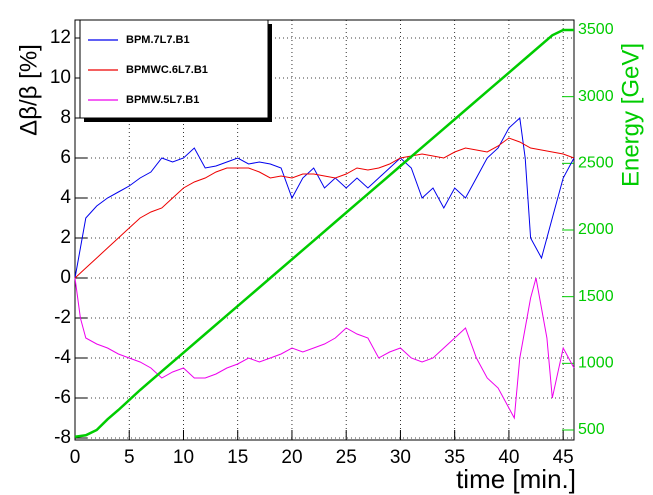 Image resolution: width=653 pixels, height=495 pixels. I want to click on x-tick-label: 45, so click(563, 457).